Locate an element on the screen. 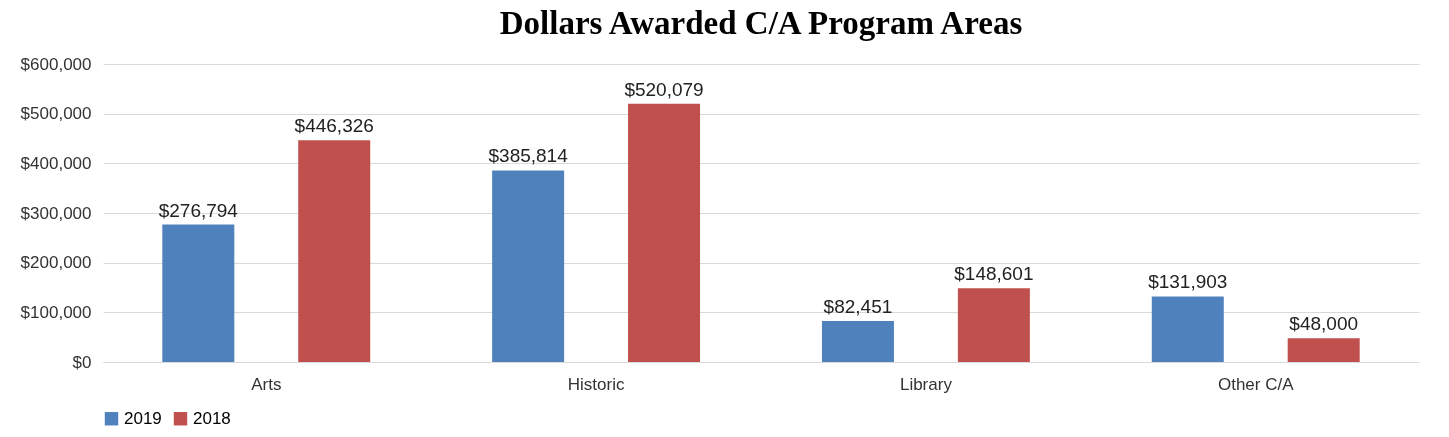 This screenshot has width=1449, height=437. x-tick-label: Library is located at coordinates (926, 384).